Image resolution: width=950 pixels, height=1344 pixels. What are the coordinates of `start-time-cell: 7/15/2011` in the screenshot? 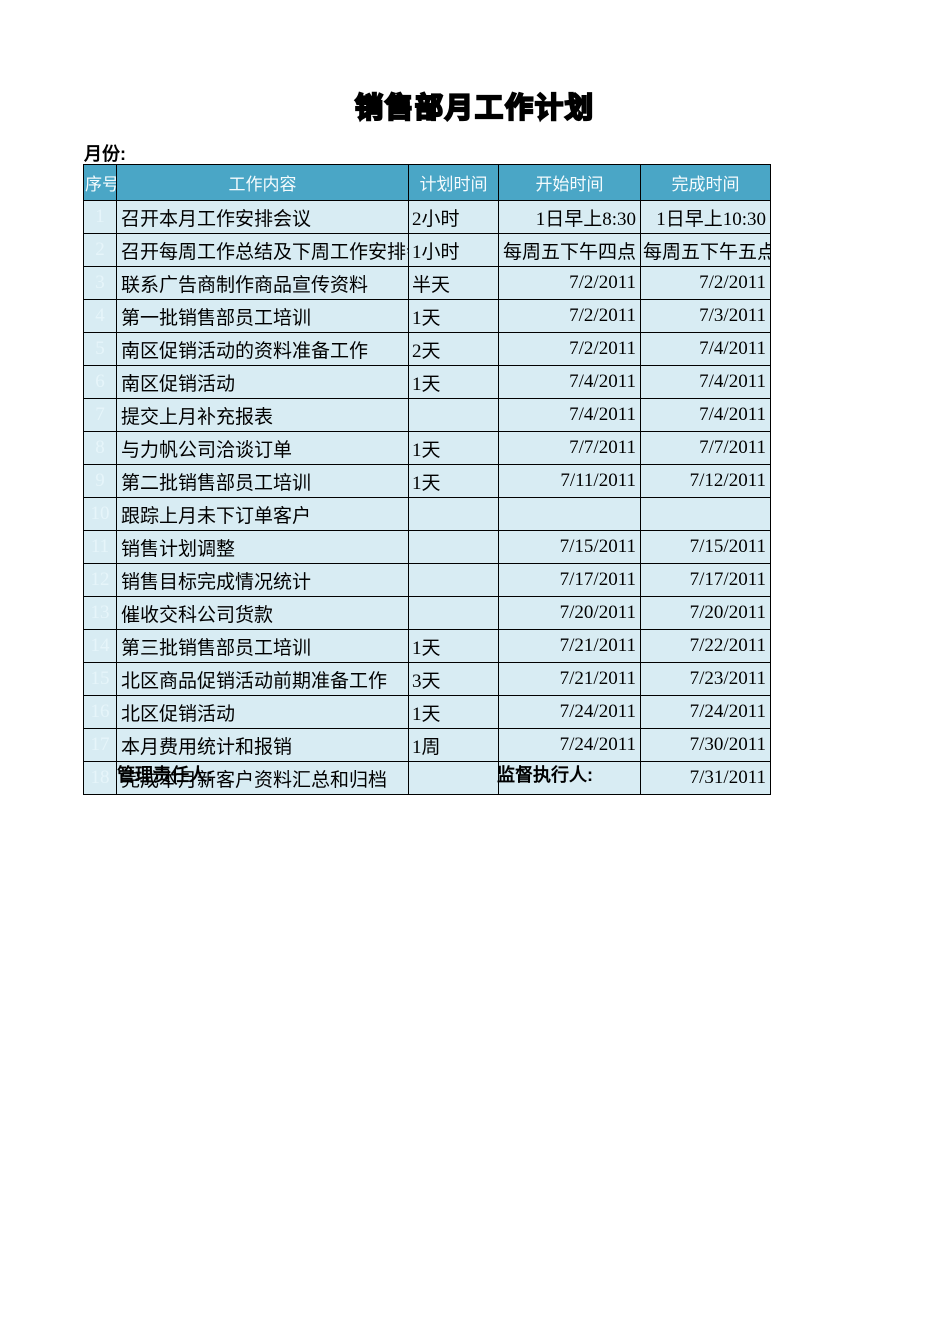 It's located at (569, 547).